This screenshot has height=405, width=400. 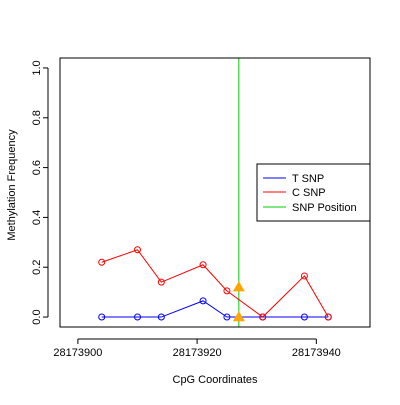 I want to click on y-tick-label: 0.6, so click(x=37, y=167).